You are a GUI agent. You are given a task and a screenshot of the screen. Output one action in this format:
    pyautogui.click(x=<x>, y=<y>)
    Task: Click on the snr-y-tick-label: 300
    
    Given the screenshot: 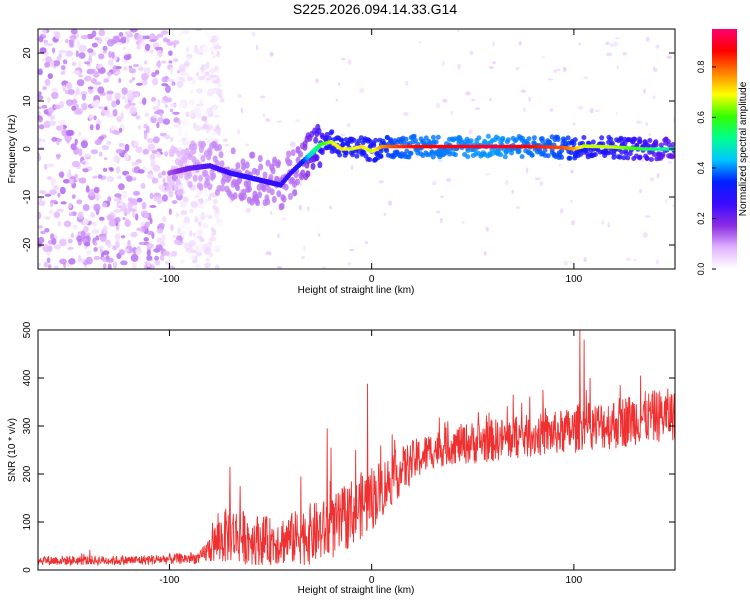 What is the action you would take?
    pyautogui.click(x=27, y=425)
    